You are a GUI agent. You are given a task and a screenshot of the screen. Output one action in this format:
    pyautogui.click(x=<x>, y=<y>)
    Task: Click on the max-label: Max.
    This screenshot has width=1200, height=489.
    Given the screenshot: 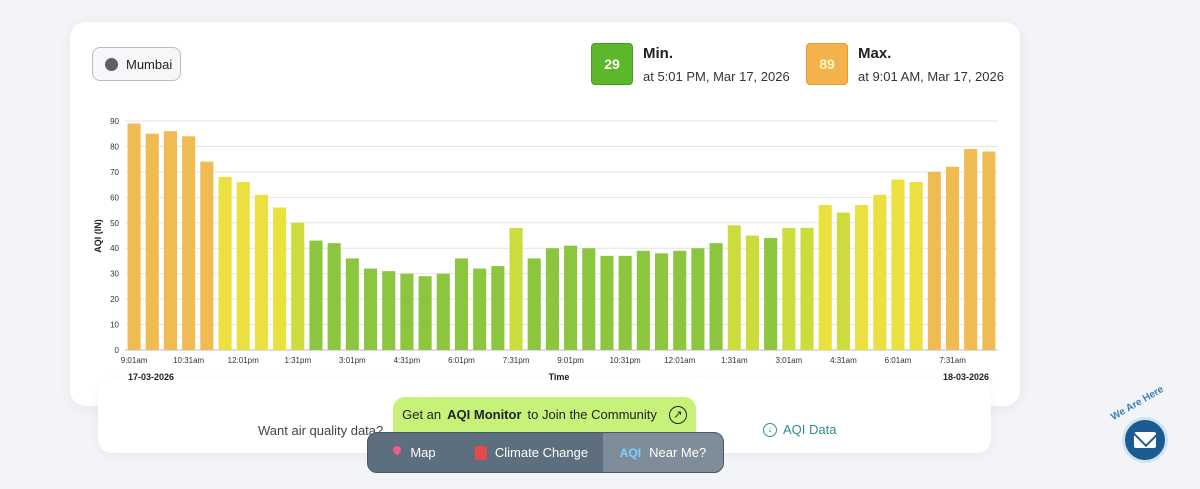 What is the action you would take?
    pyautogui.click(x=875, y=53)
    